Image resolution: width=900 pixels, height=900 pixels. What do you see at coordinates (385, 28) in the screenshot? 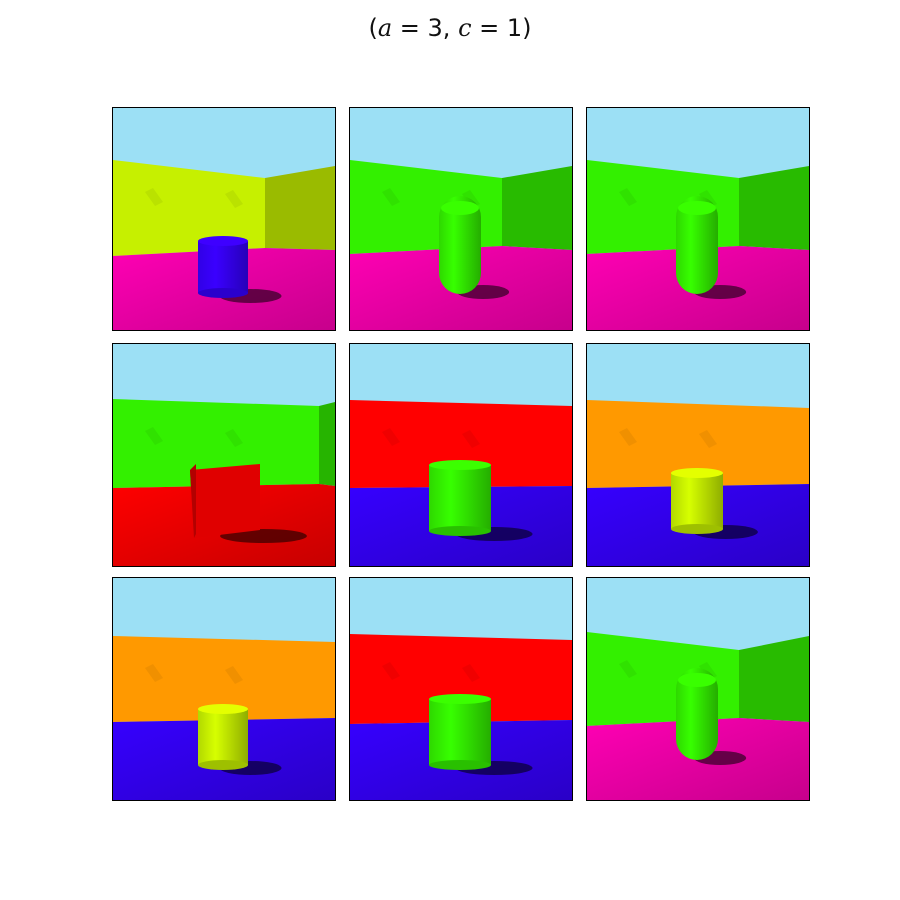
I see `title-a-variable: a` at bounding box center [385, 28].